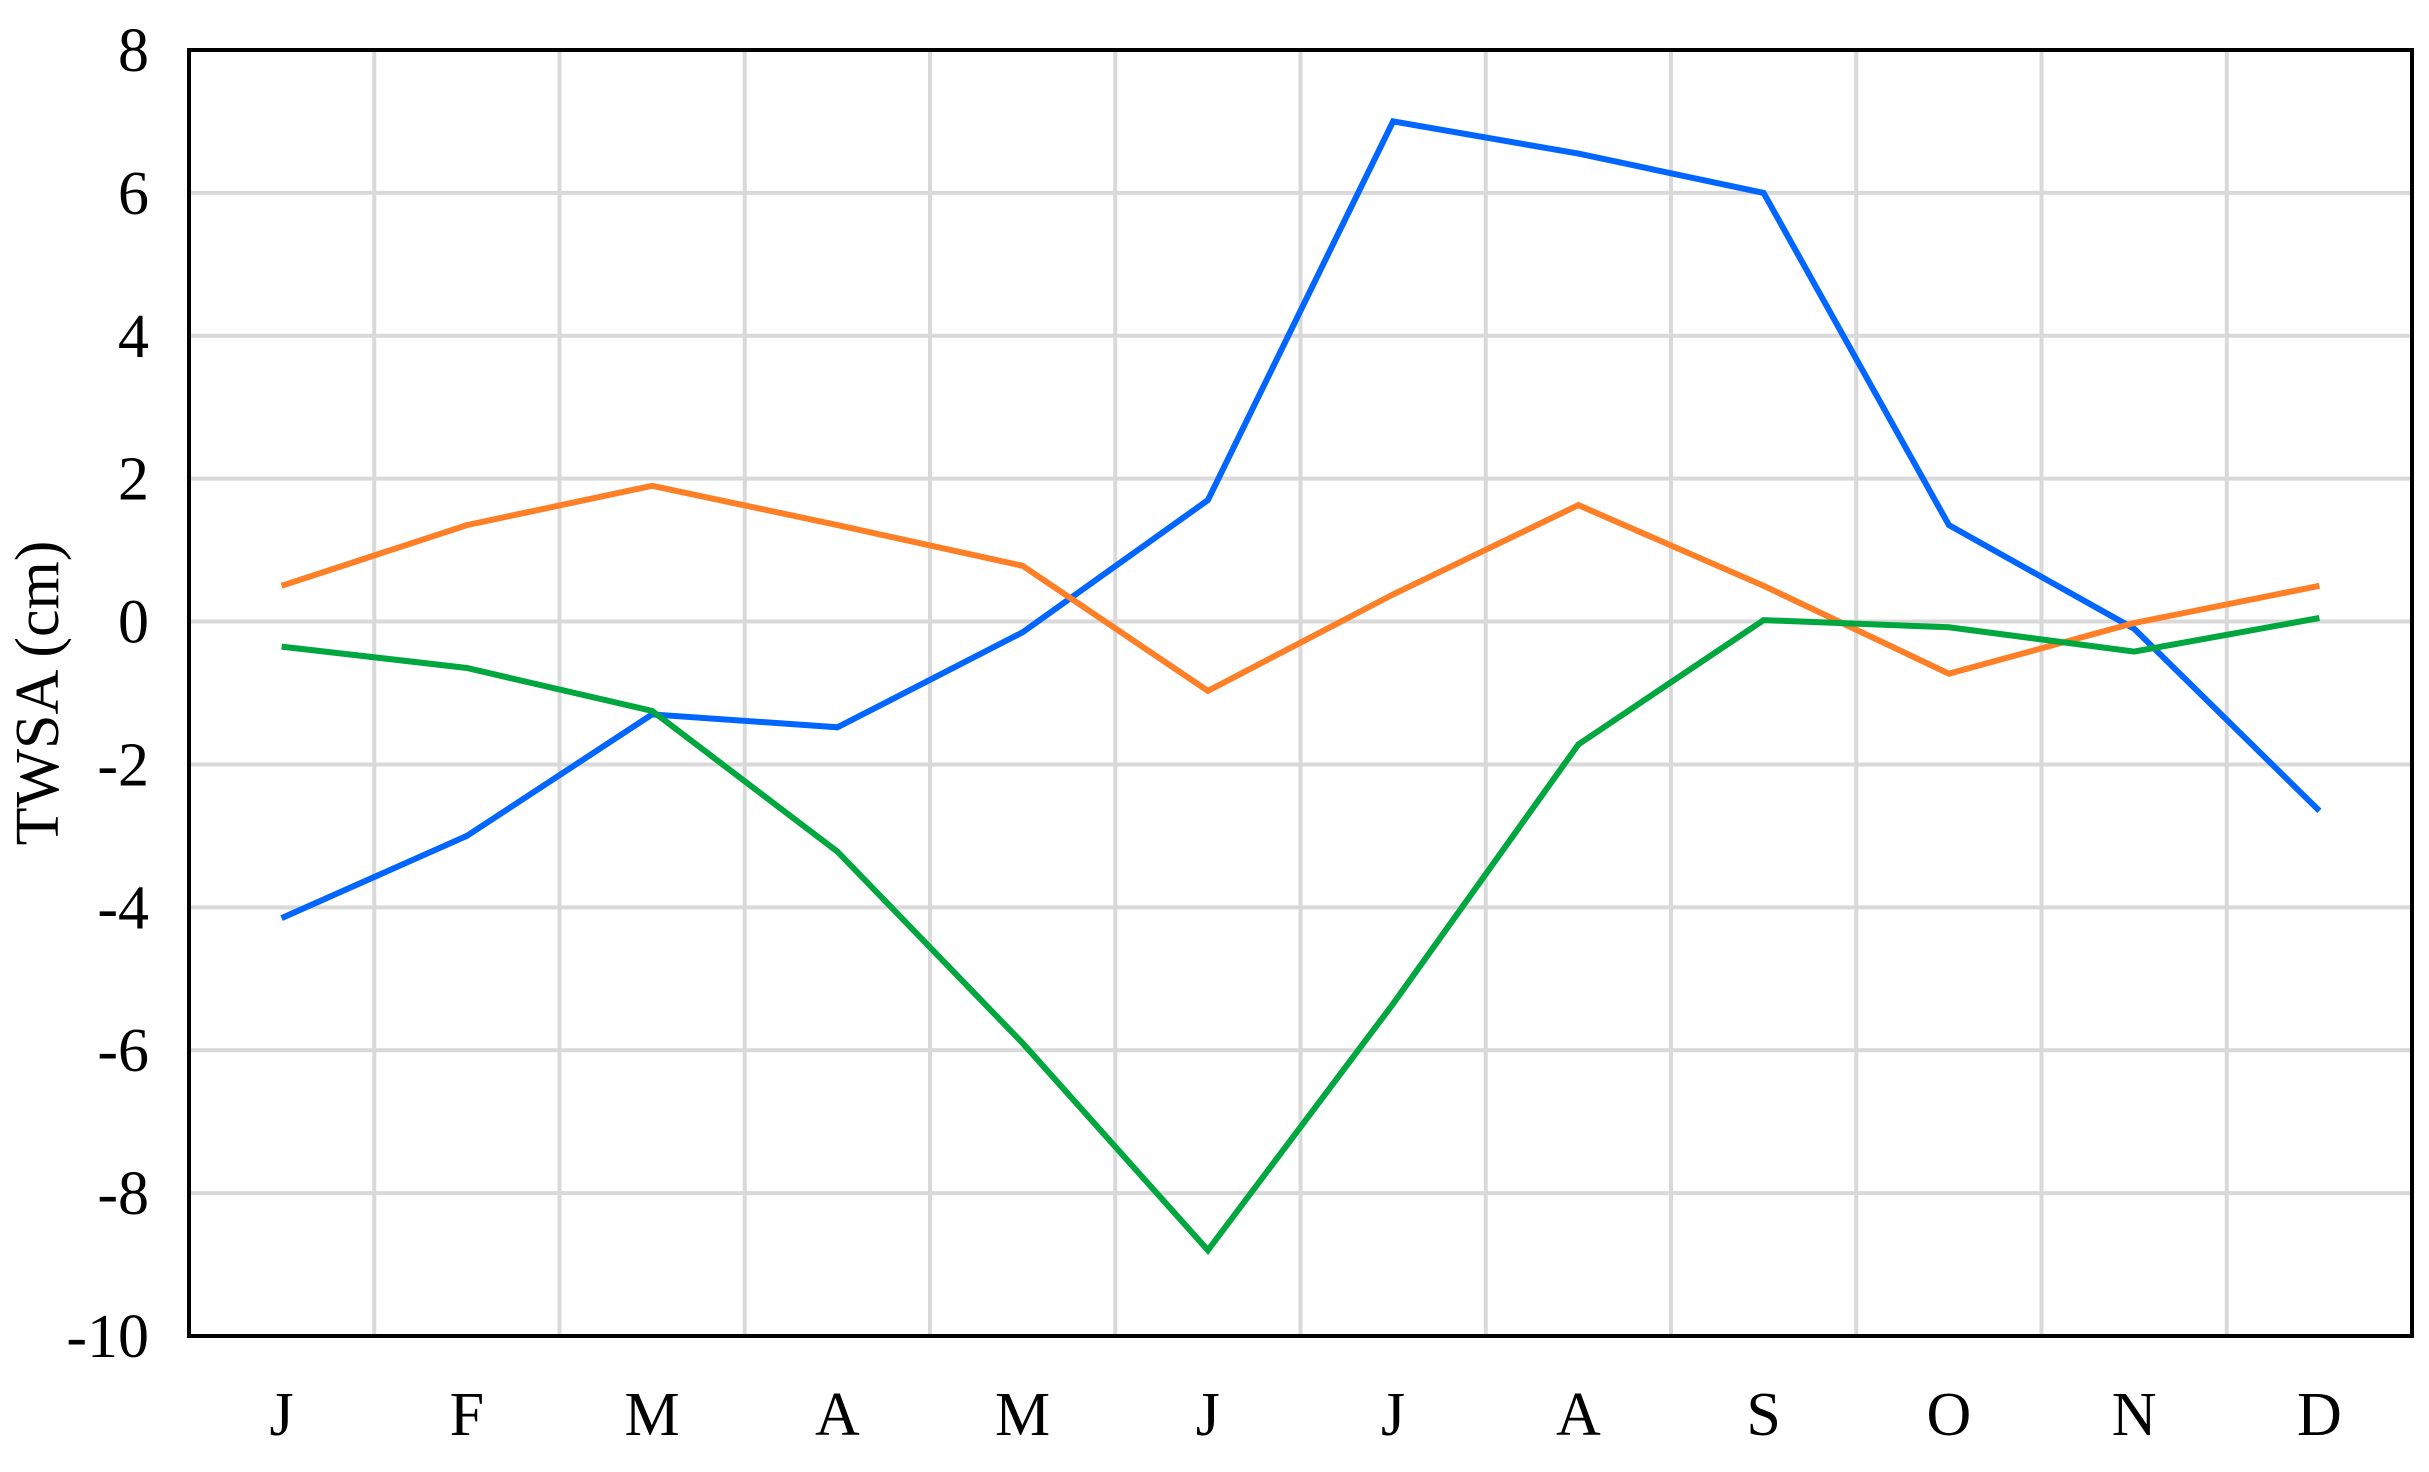 The height and width of the screenshot is (1472, 2429). Describe the element at coordinates (123, 1051) in the screenshot. I see `y-tick-label: -6` at that location.